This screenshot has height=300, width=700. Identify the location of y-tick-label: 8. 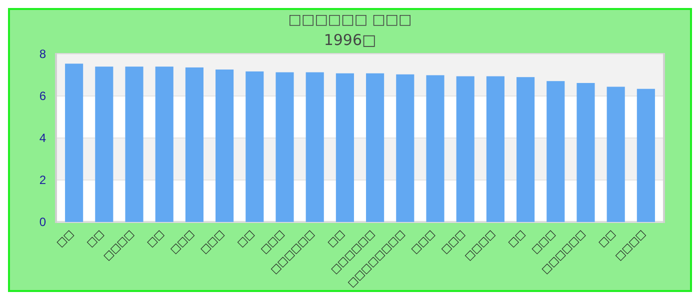
(42, 54).